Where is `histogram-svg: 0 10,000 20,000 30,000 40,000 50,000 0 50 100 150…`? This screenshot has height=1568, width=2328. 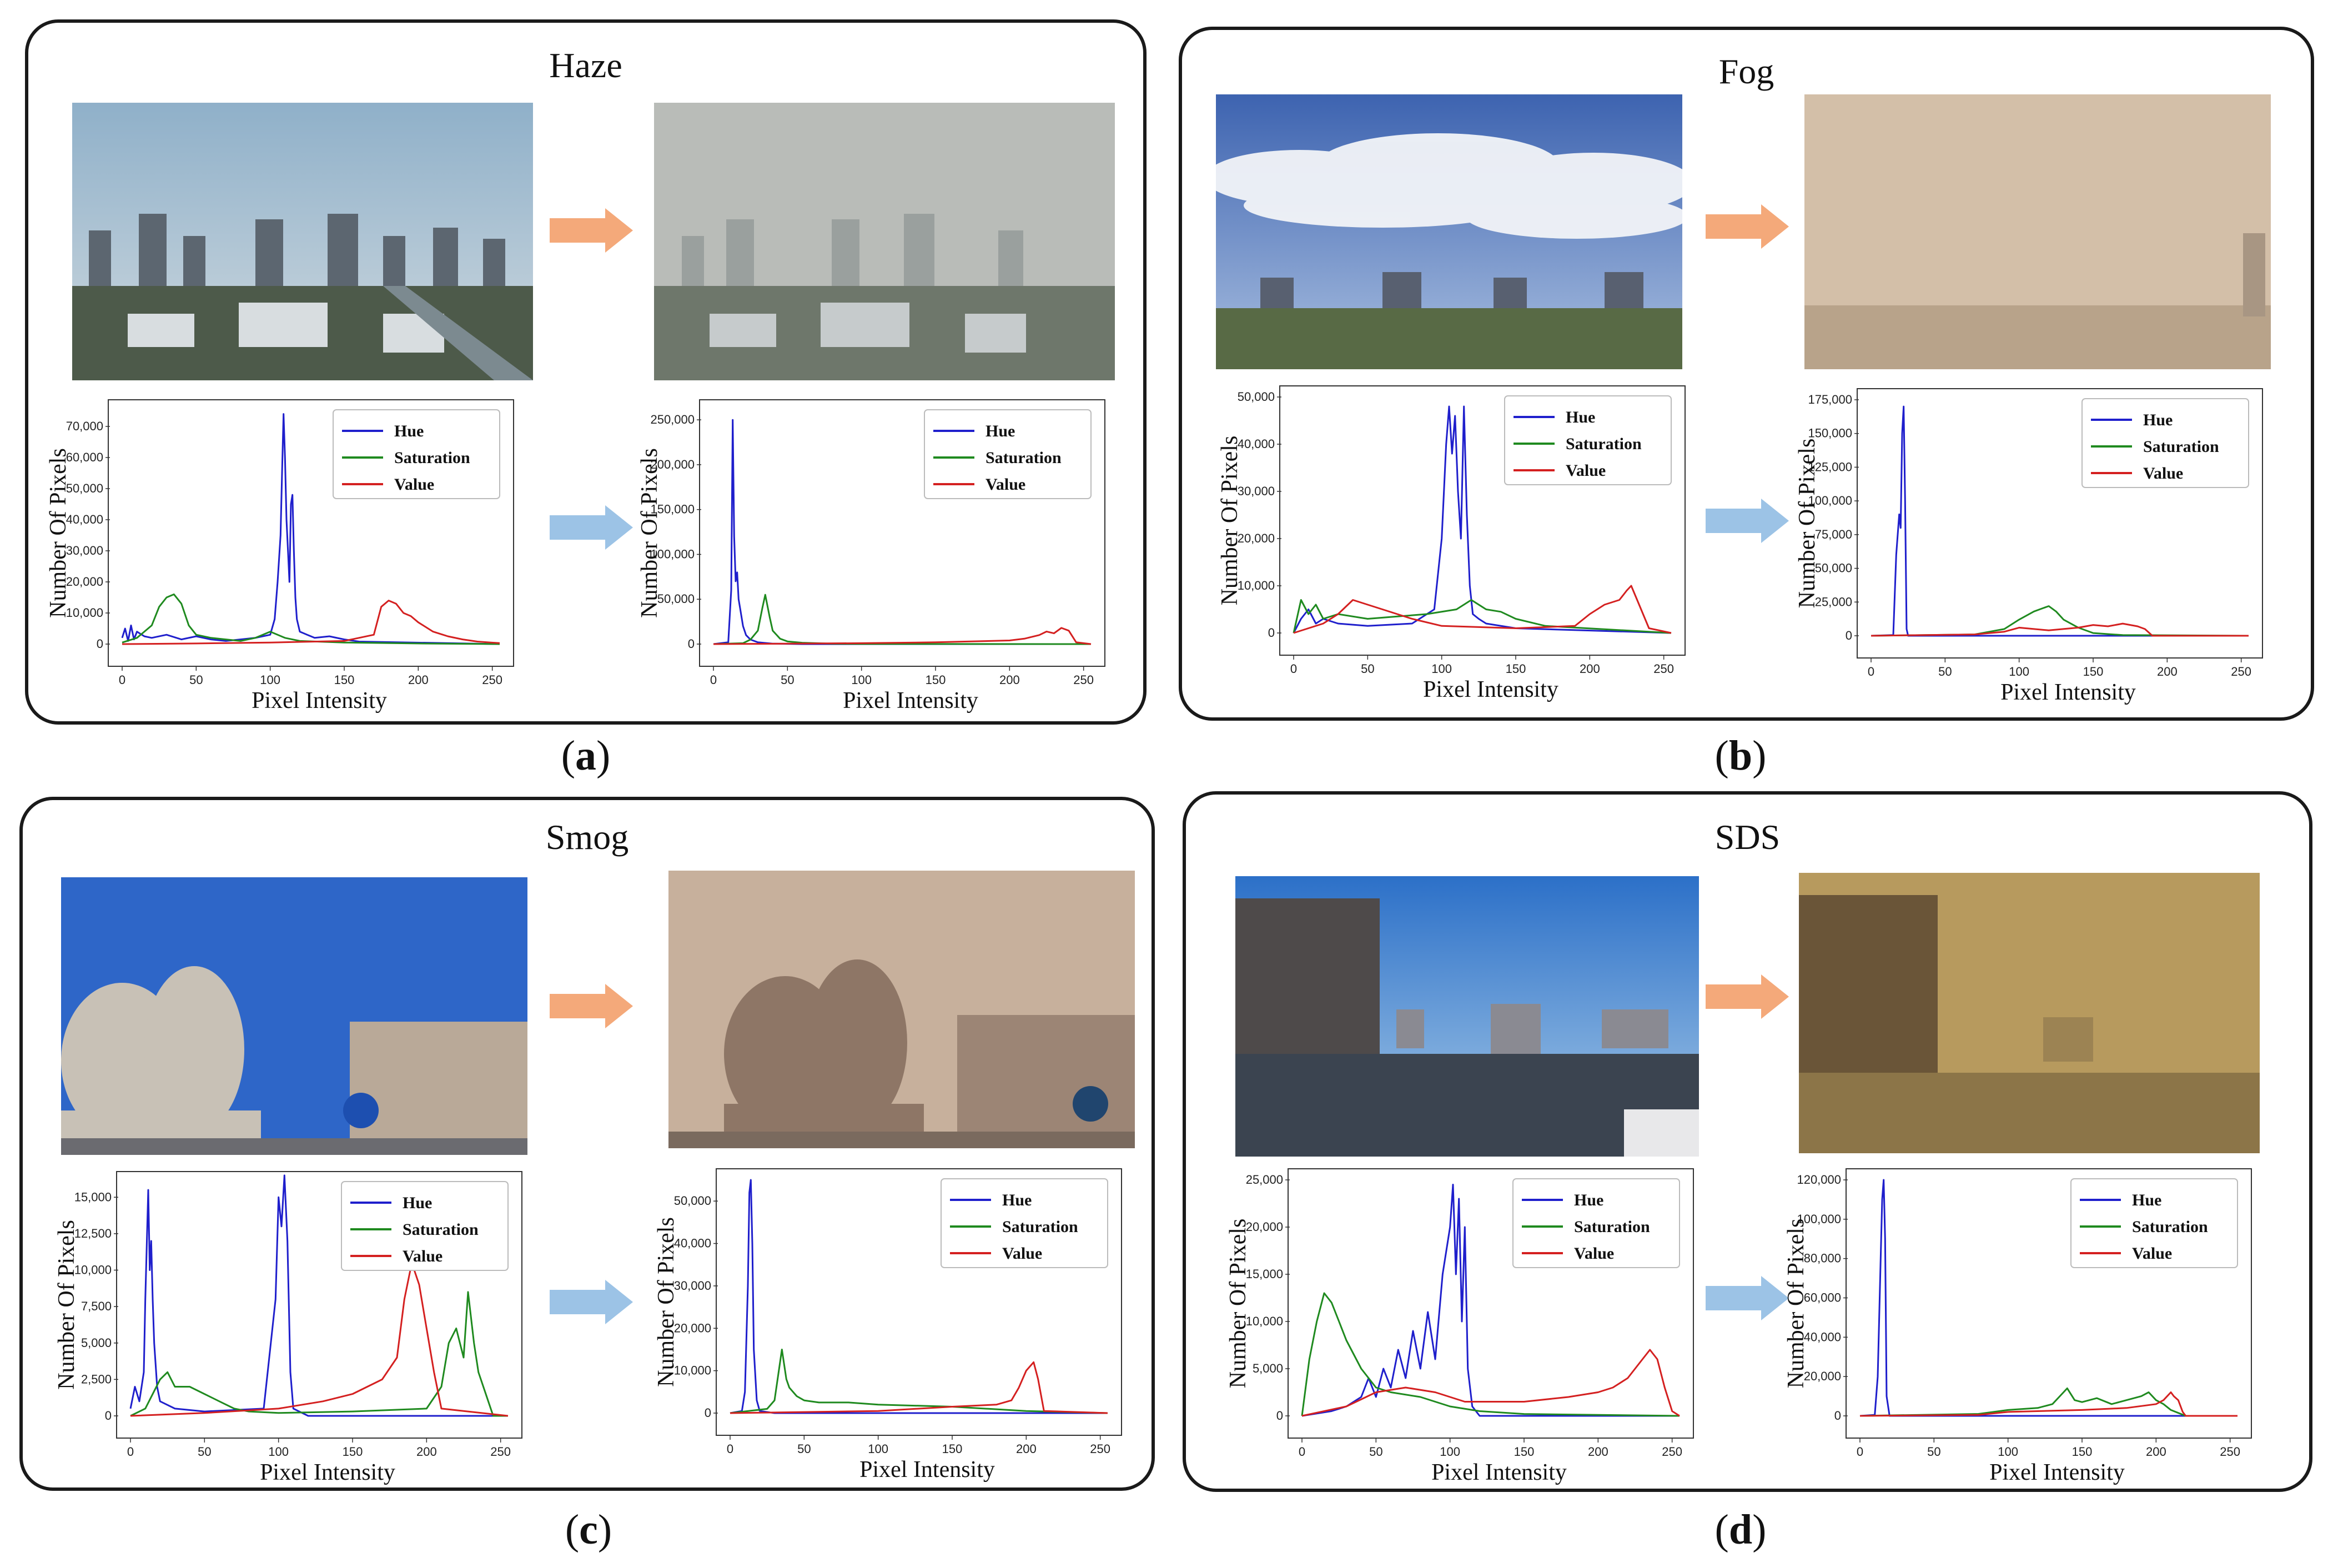
histogram-svg: 0 10,000 20,000 30,000 40,000 50,000 0 50 100 150… is located at coordinates (1451, 543).